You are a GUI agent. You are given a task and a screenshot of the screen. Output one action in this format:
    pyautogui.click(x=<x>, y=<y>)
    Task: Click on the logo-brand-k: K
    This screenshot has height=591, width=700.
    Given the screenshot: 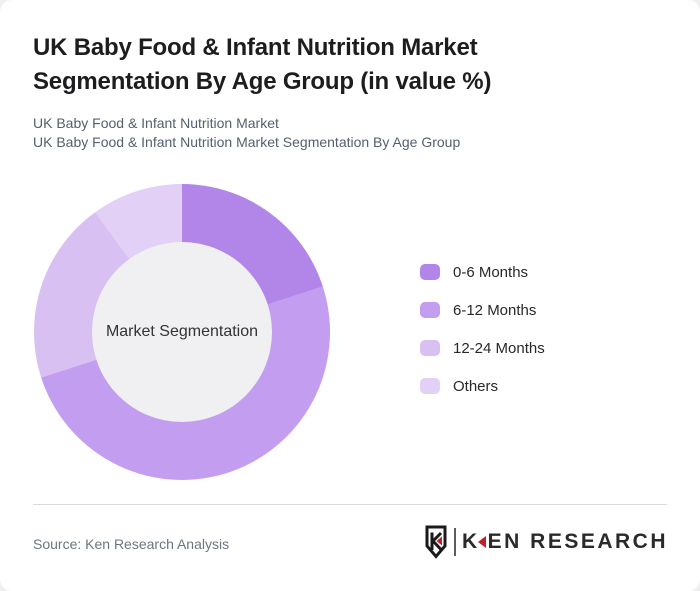 What is the action you would take?
    pyautogui.click(x=470, y=541)
    